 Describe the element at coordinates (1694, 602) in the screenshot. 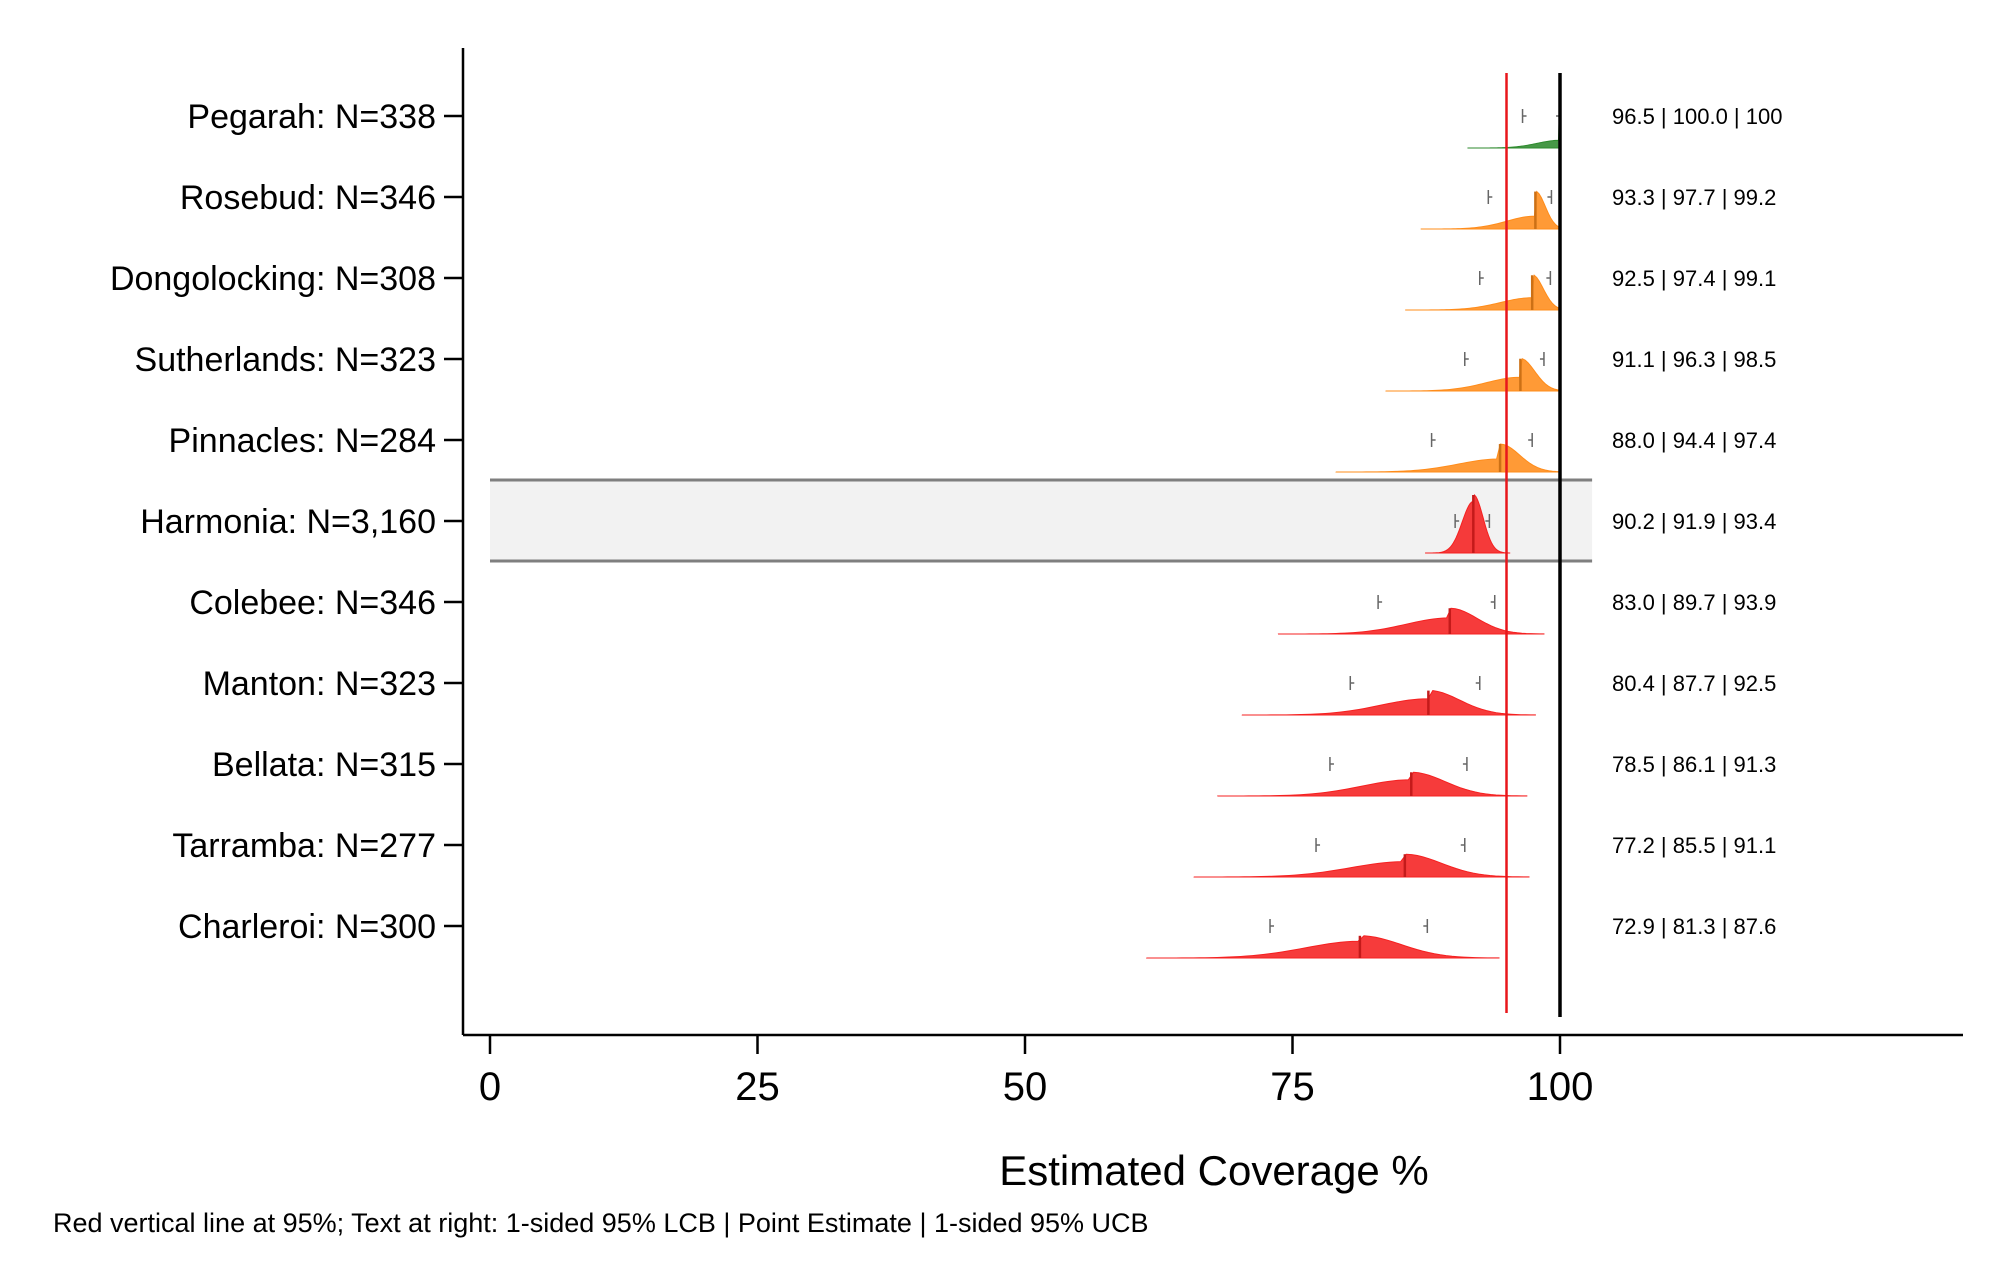

I see `ci-text: 83.0 | 89.7 | 93.9` at that location.